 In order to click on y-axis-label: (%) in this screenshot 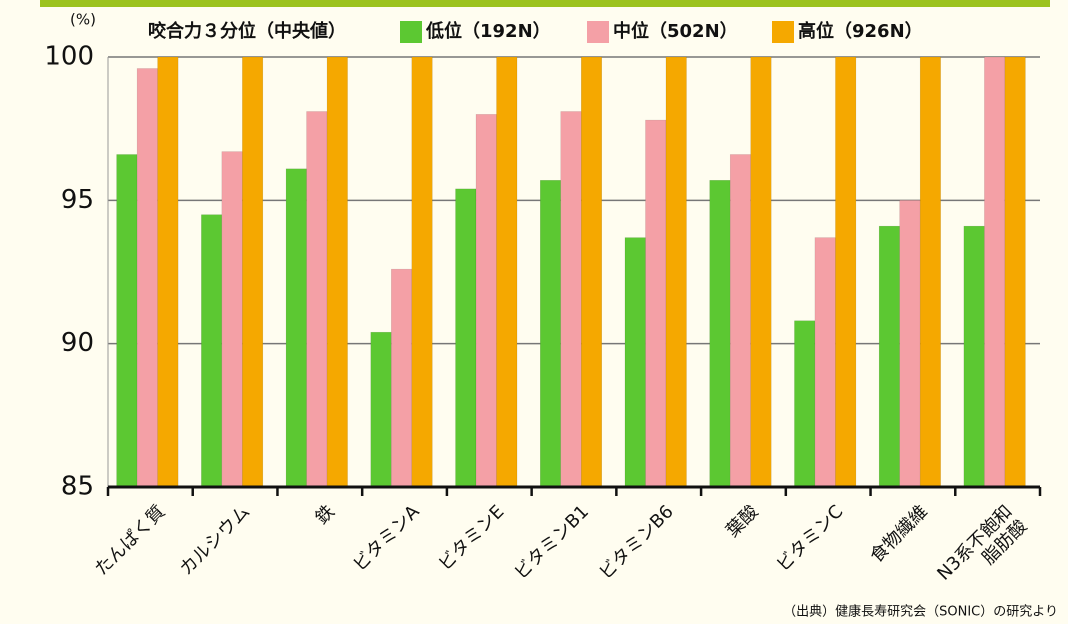, I will do `click(83, 20)`.